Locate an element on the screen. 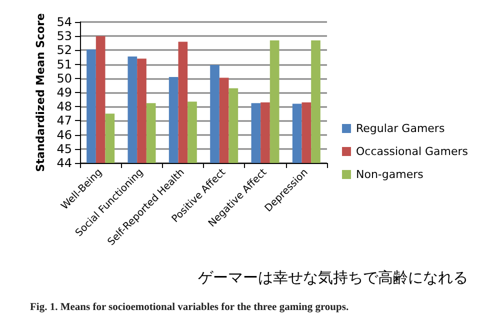  text: ゲーマーは幸せな気持ちで高齢になれる is located at coordinates (333, 277).